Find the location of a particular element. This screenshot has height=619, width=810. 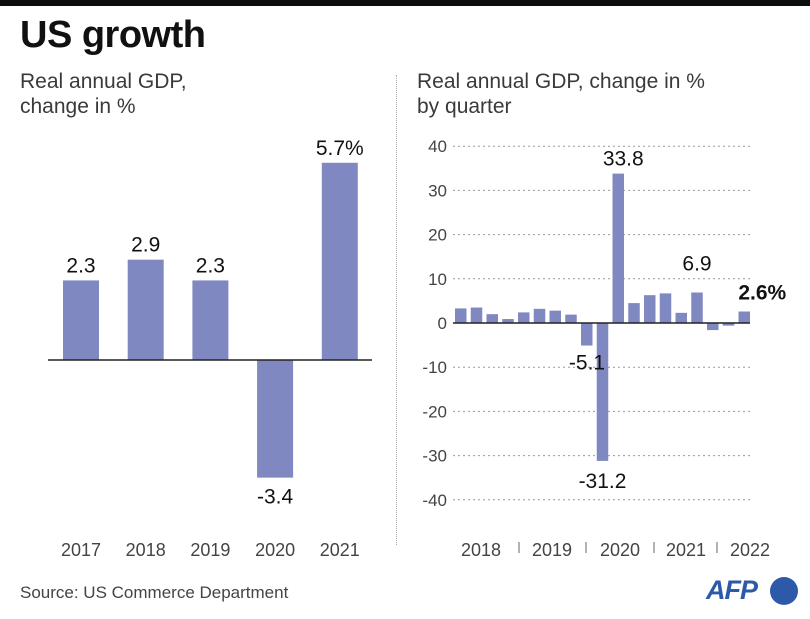

quarterly-y-tick-label: -30 is located at coordinates (434, 456).